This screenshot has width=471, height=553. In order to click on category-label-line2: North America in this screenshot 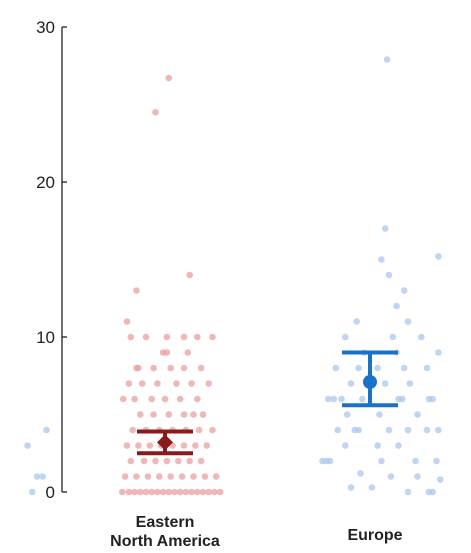, I will do `click(165, 541)`.